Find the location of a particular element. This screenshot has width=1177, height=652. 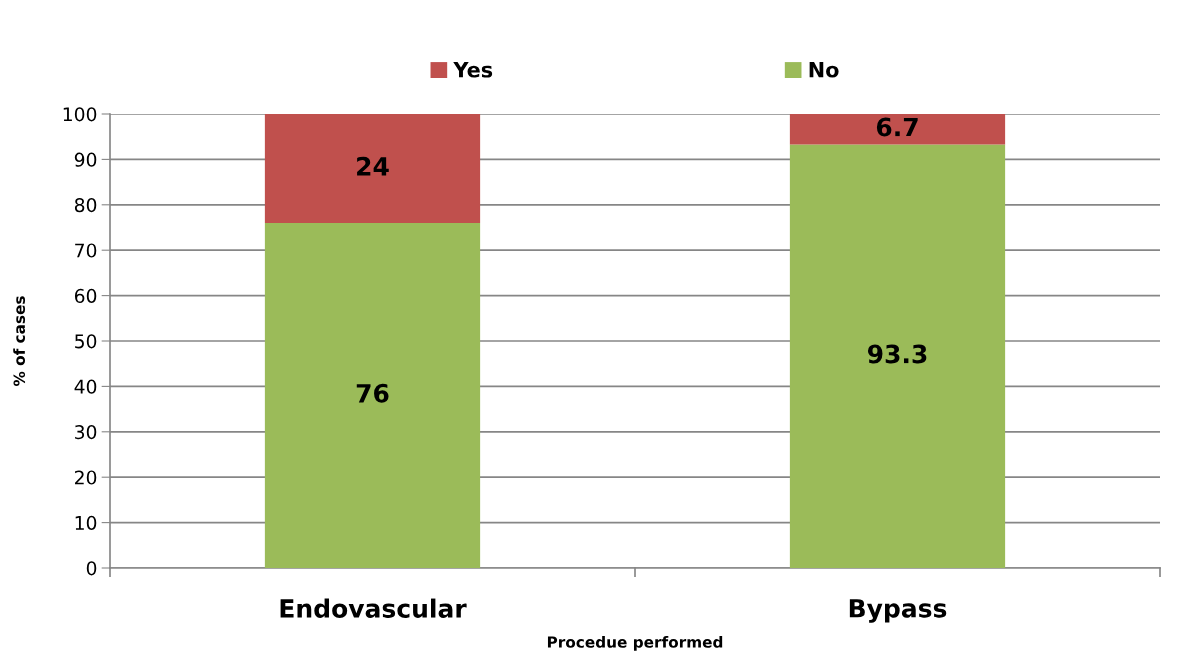

y-tick-label: 100 is located at coordinates (80, 114).